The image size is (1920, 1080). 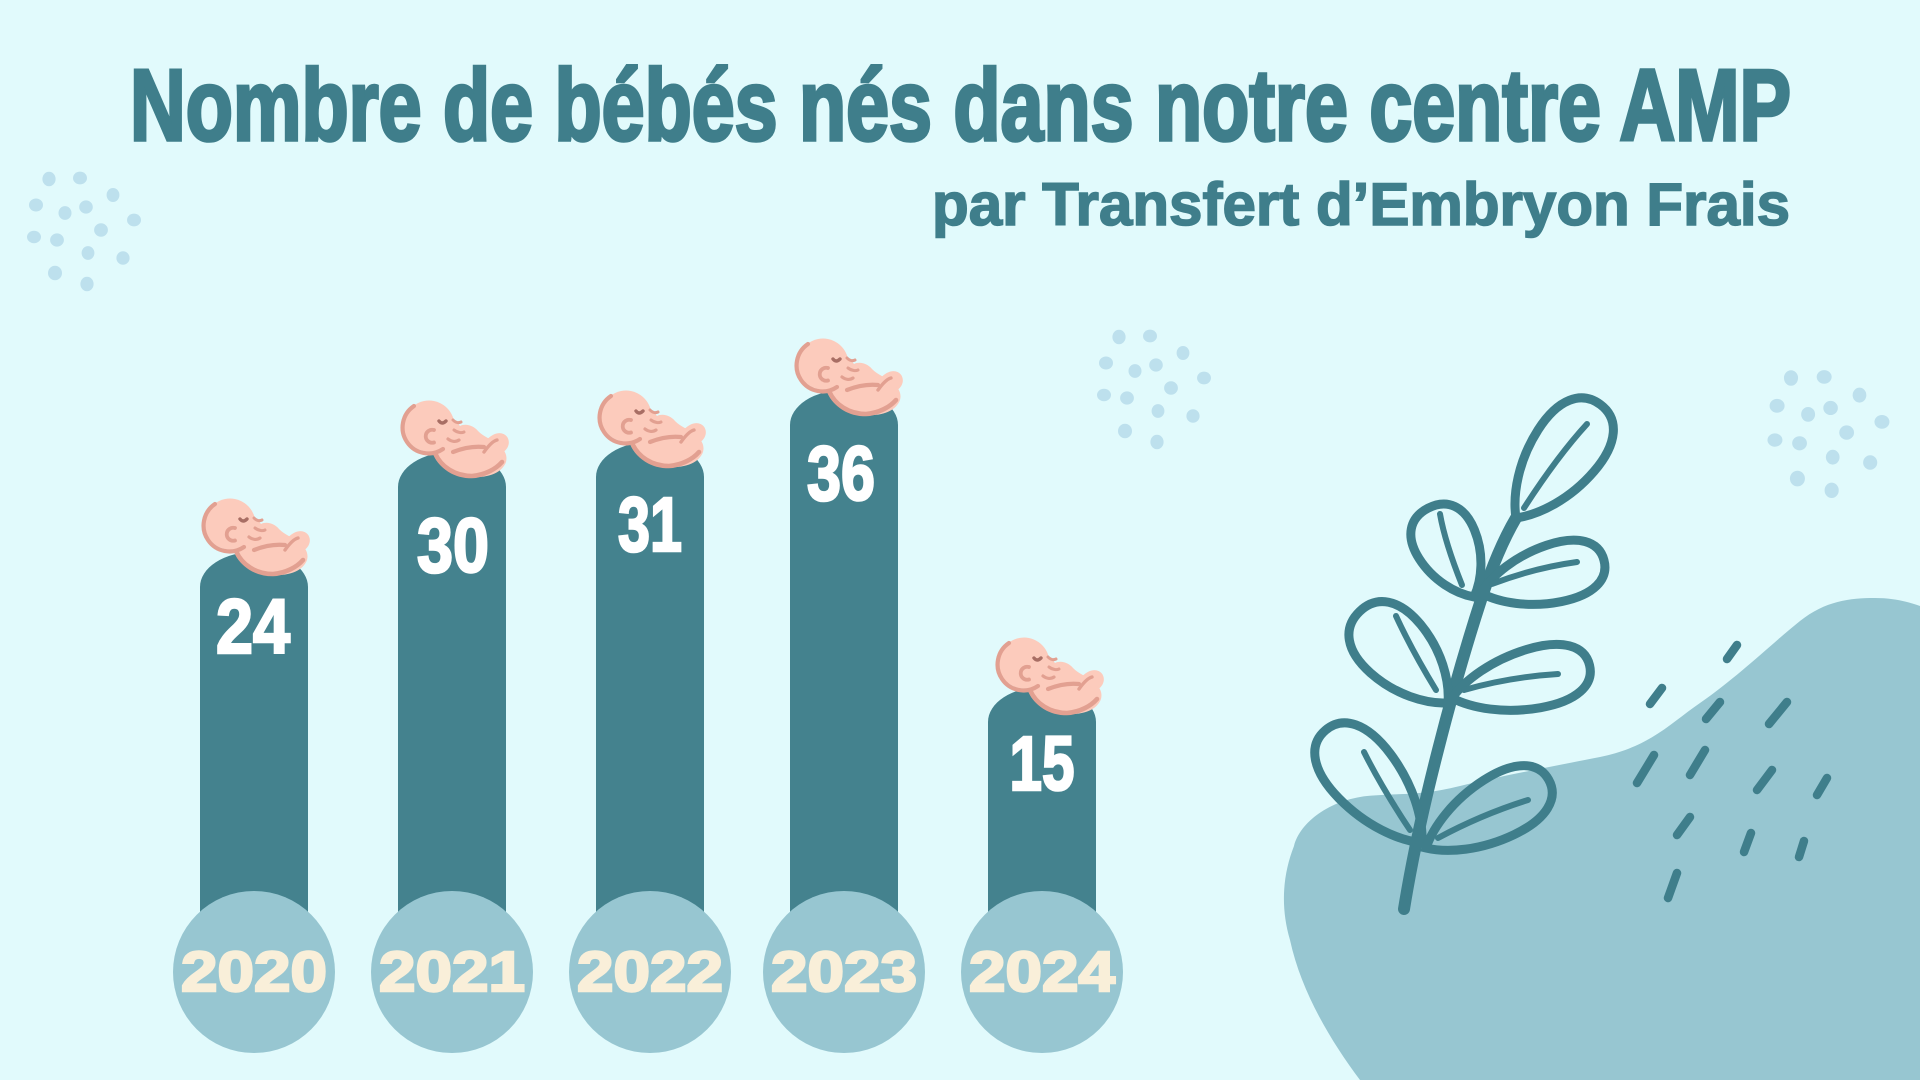 I want to click on svg-text: 2023, so click(x=844, y=972).